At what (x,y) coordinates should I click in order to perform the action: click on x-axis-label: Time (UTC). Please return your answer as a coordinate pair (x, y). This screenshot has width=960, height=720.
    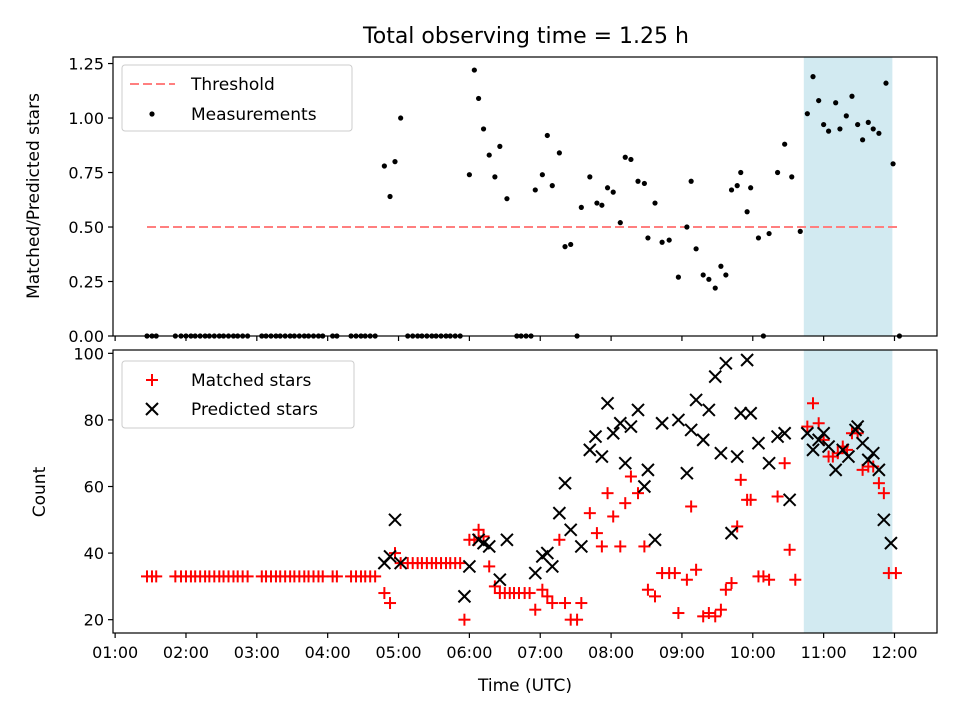
    Looking at the image, I should click on (524, 686).